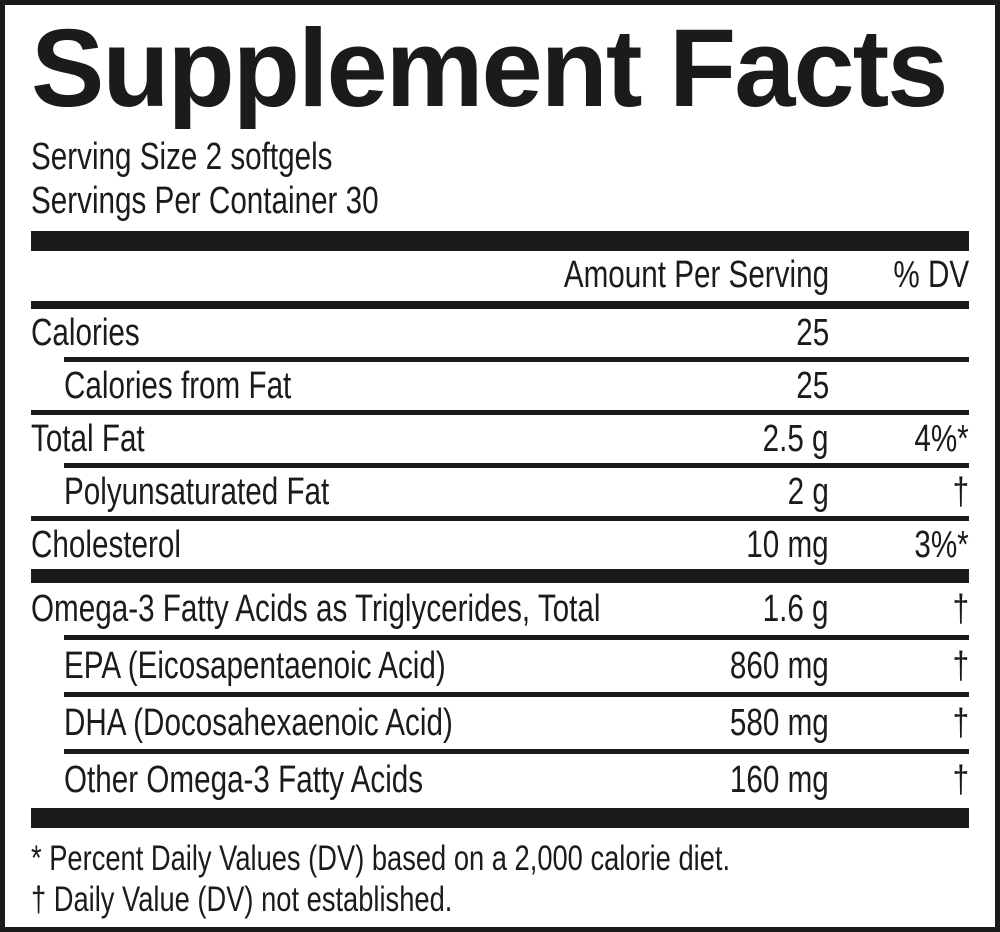 The image size is (1000, 932). What do you see at coordinates (85, 332) in the screenshot?
I see `nutrient-name: Calories` at bounding box center [85, 332].